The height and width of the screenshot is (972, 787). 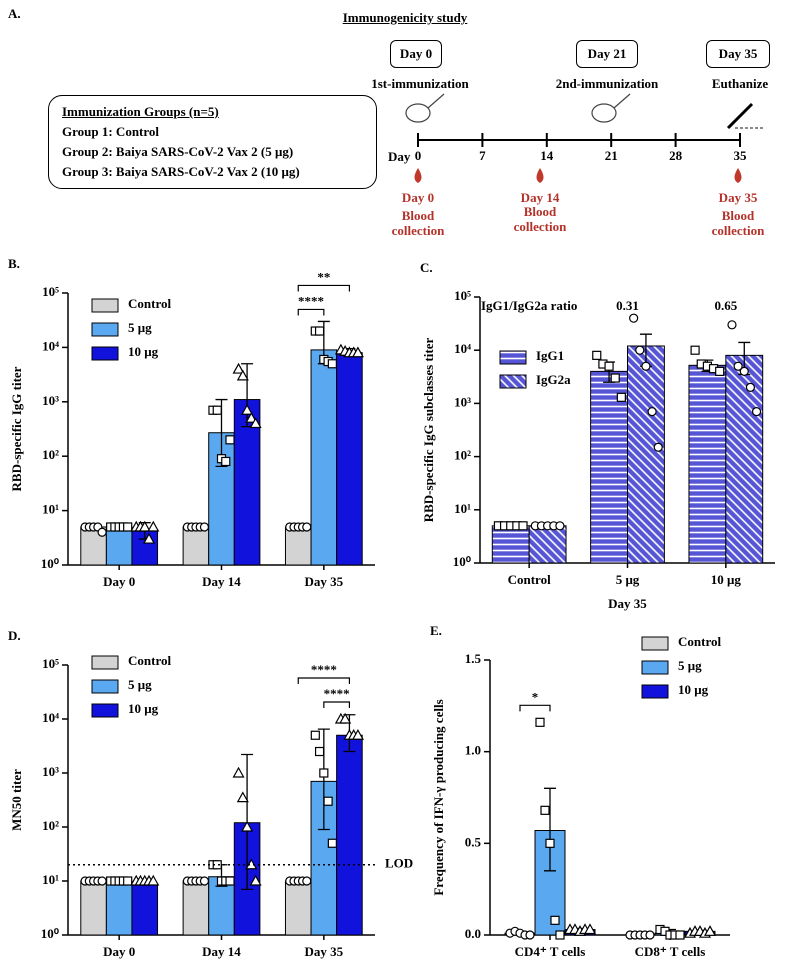 What do you see at coordinates (420, 83) in the screenshot?
I see `event-label: 1st-immunization` at bounding box center [420, 83].